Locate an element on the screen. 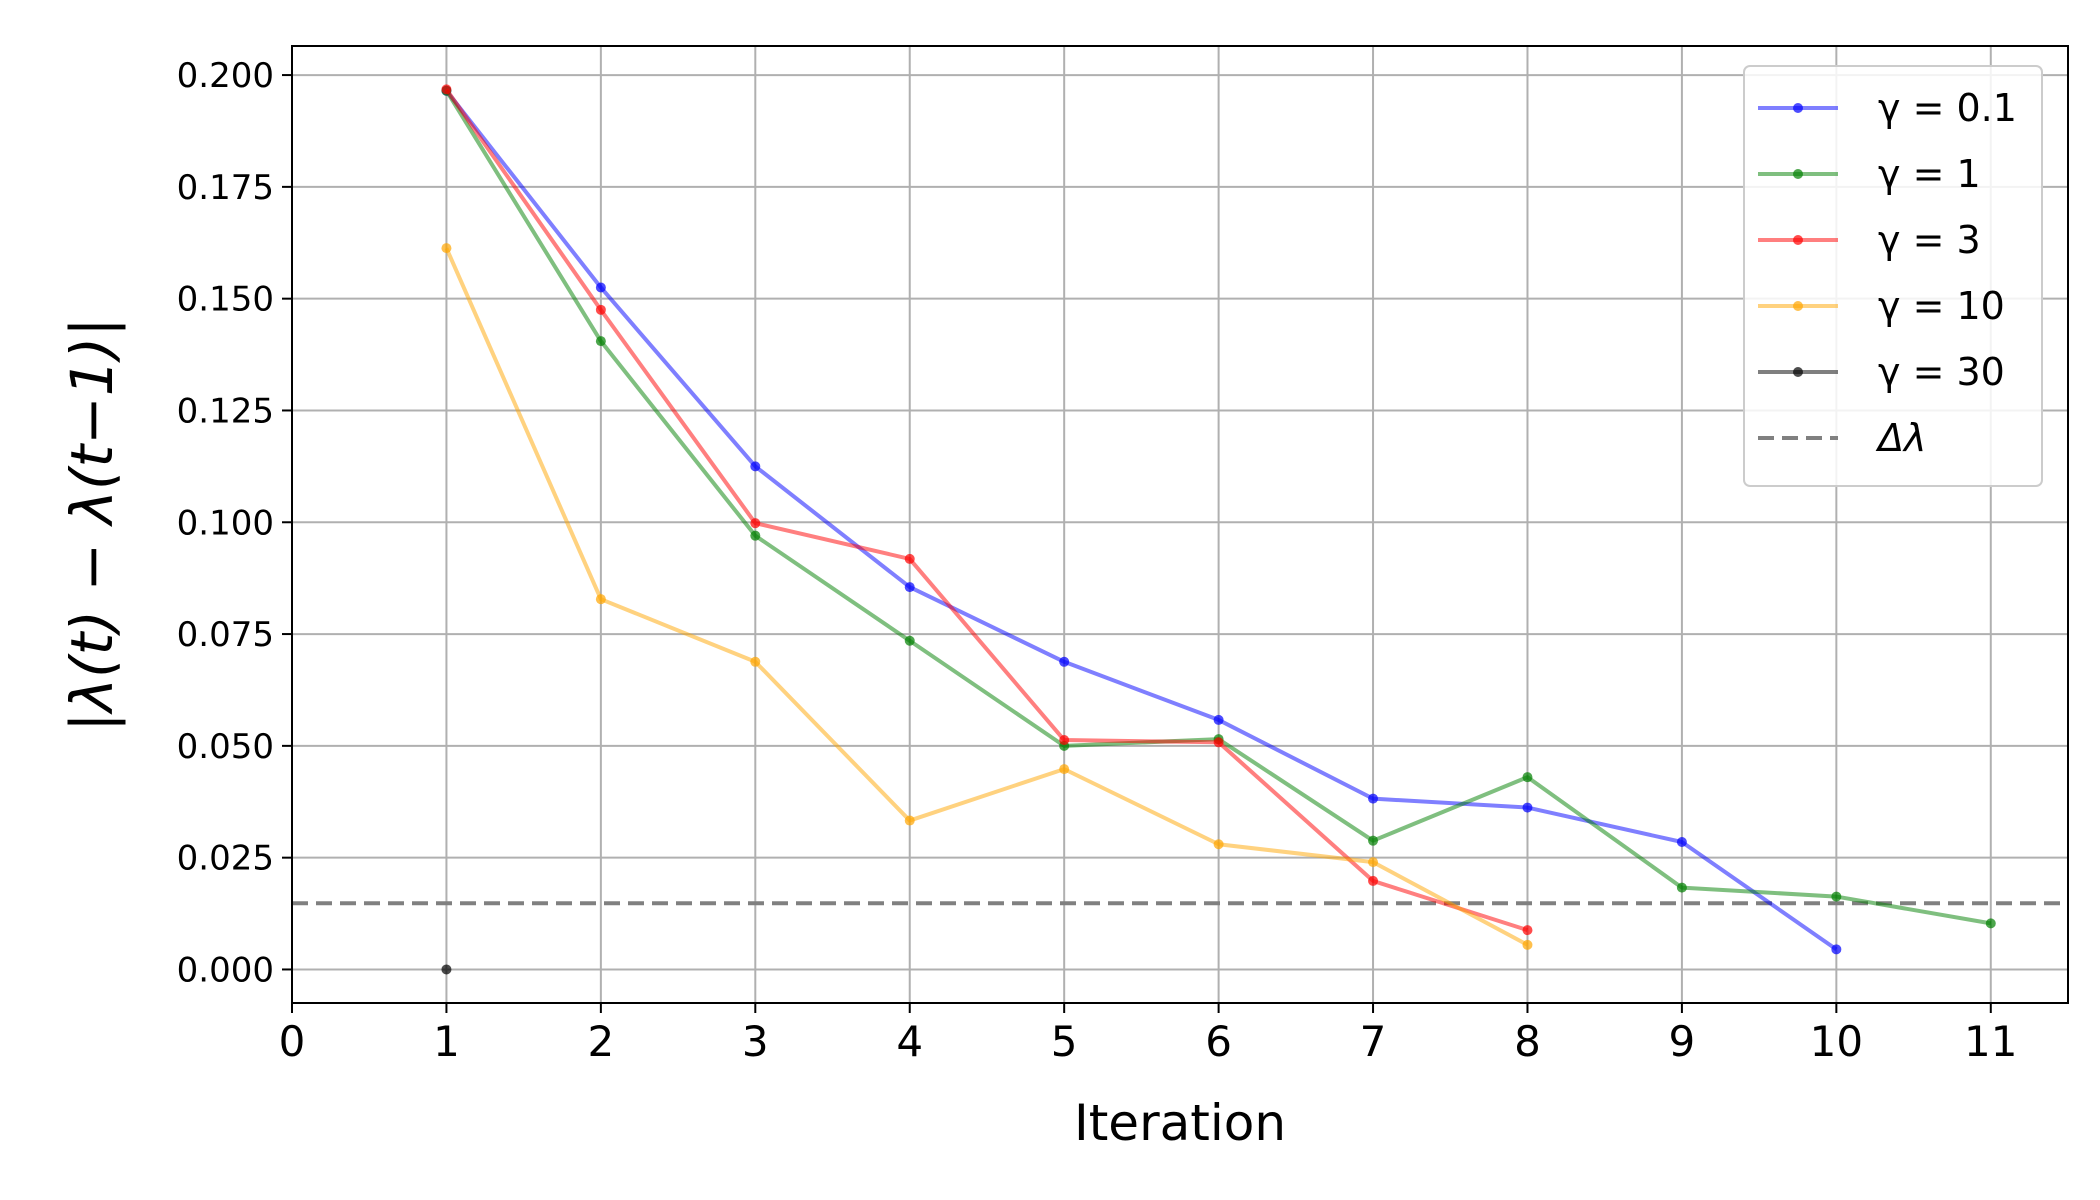  legend-item: γ = 0.1 is located at coordinates (1887, 108).